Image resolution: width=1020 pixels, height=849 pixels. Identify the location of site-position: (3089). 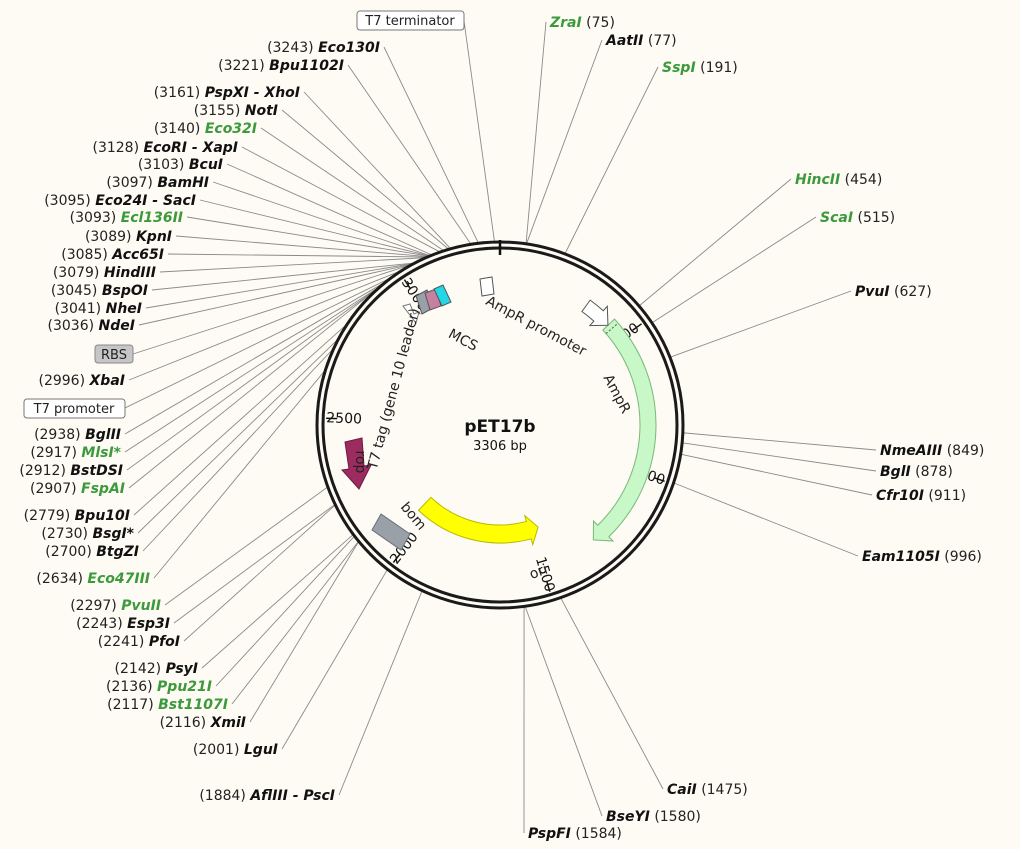
(108, 237).